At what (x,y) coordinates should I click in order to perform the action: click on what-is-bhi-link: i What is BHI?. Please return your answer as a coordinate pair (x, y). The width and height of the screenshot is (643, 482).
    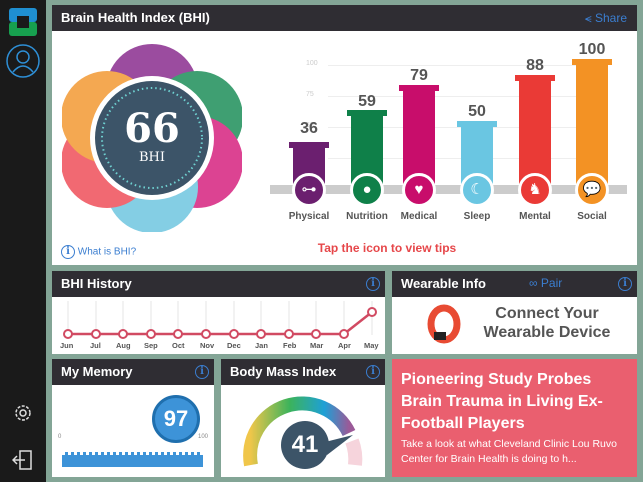
    Looking at the image, I should click on (98, 252).